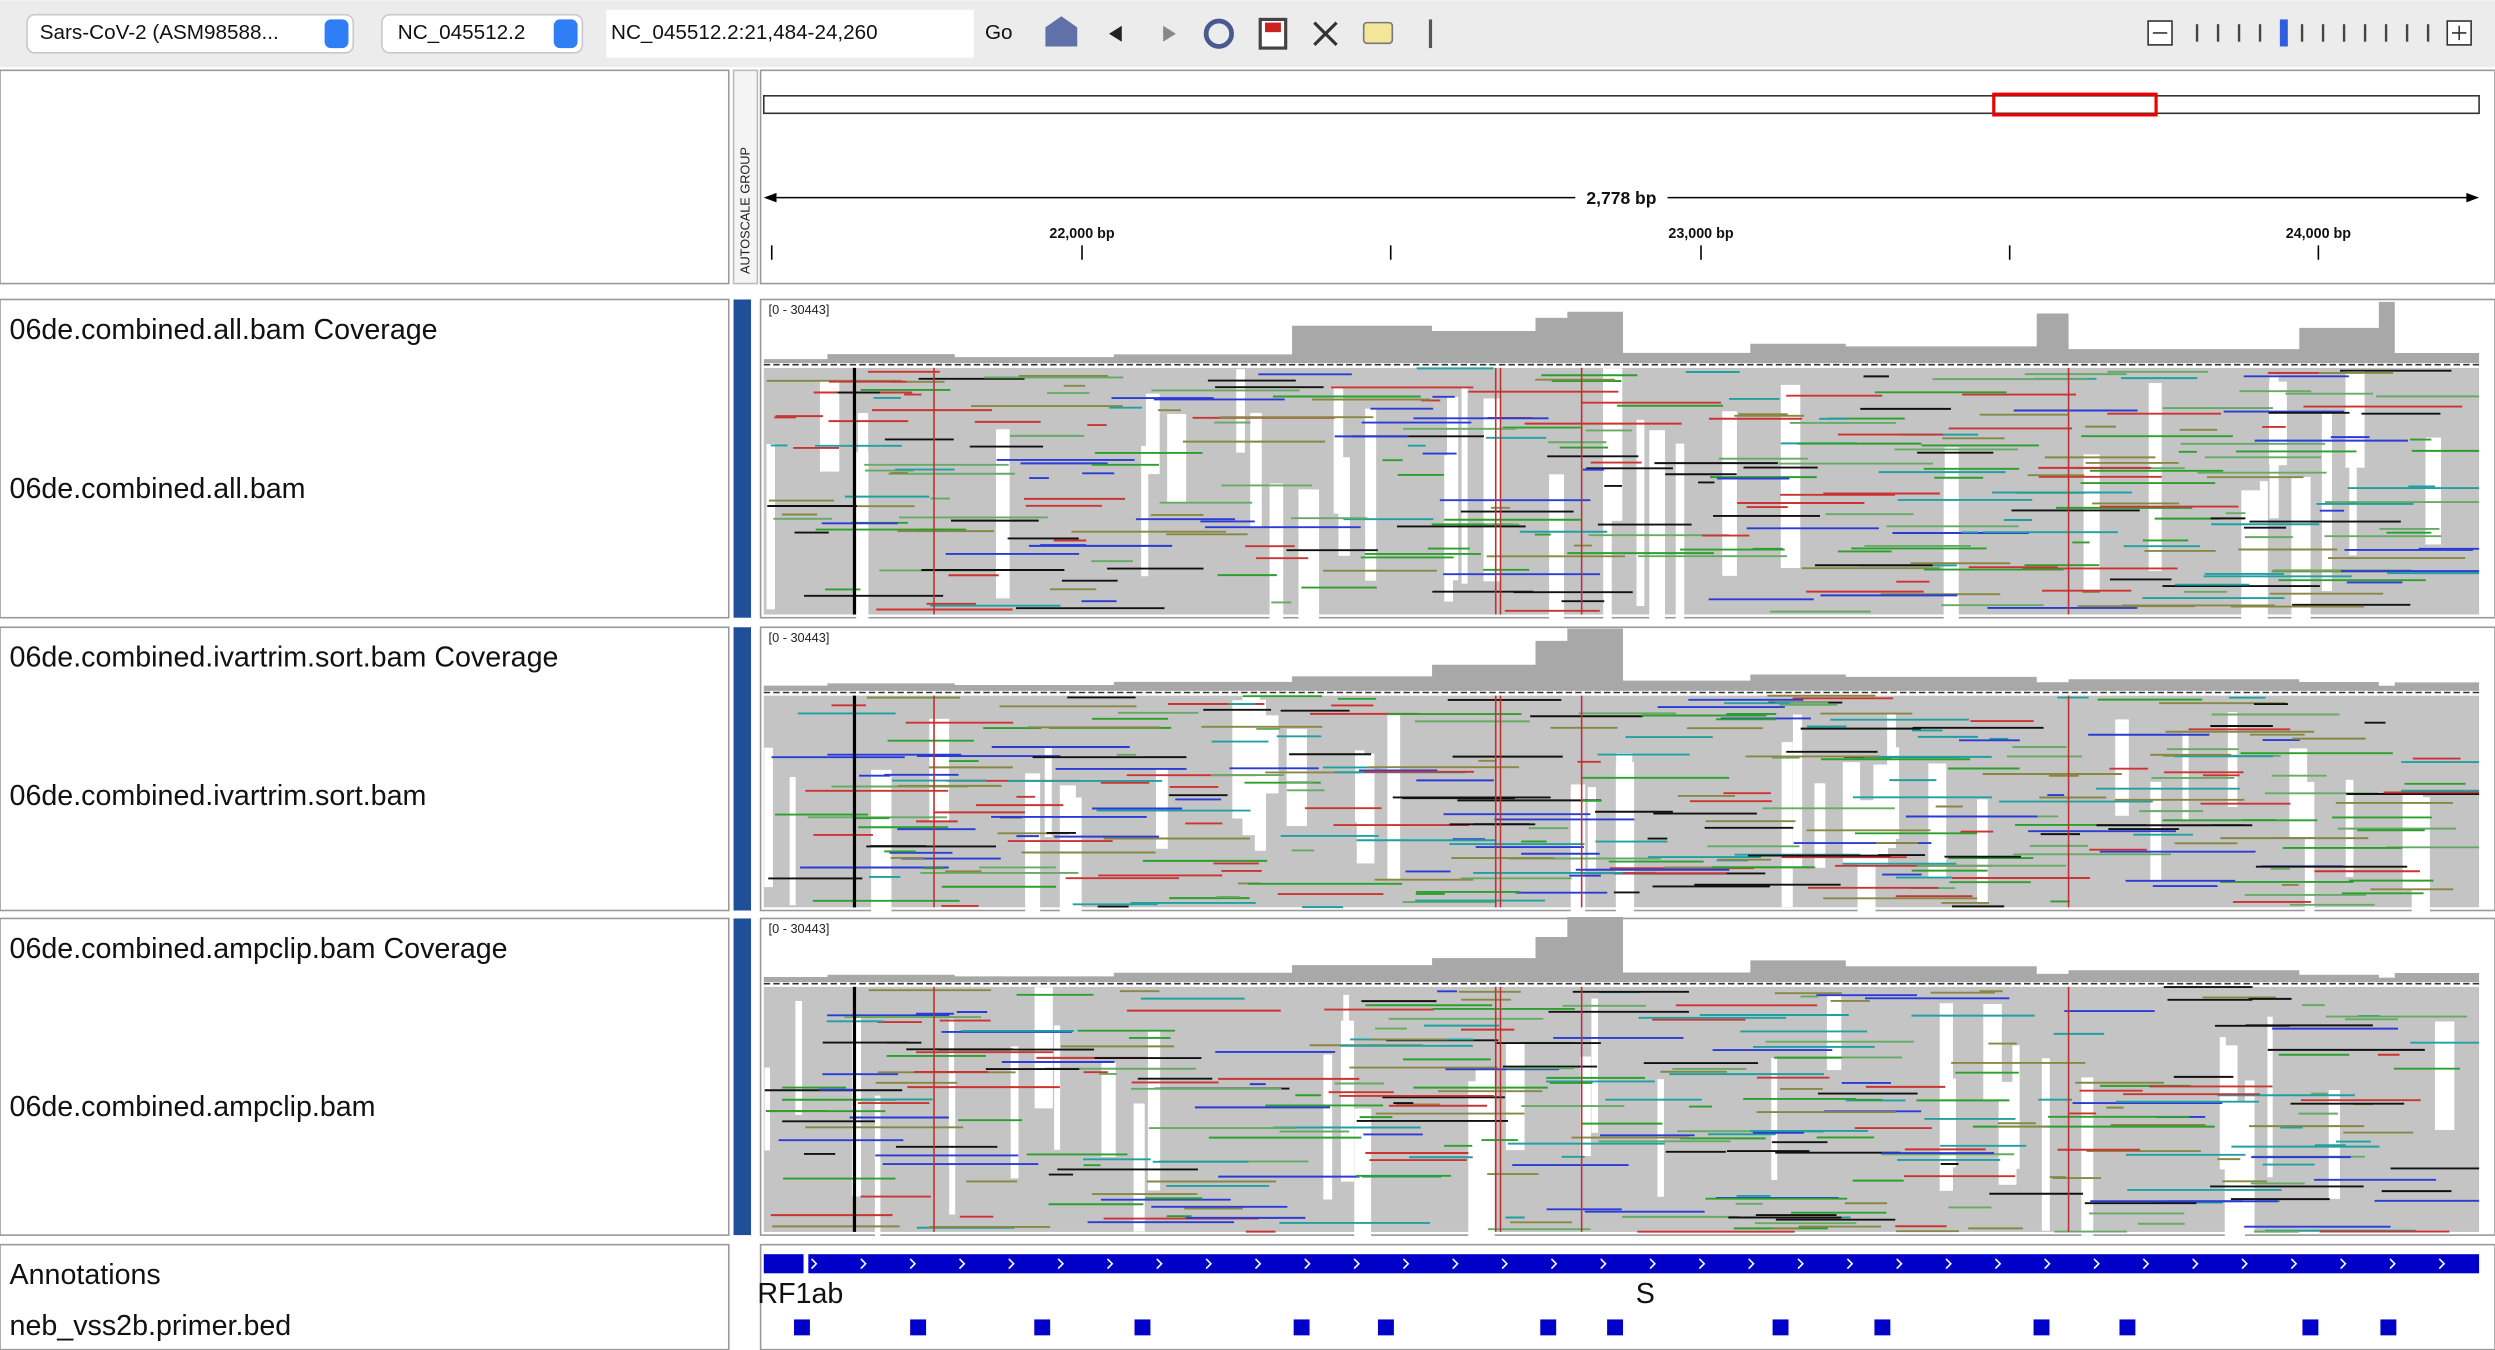 This screenshot has height=1350, width=2495. I want to click on back-button, so click(1115, 33).